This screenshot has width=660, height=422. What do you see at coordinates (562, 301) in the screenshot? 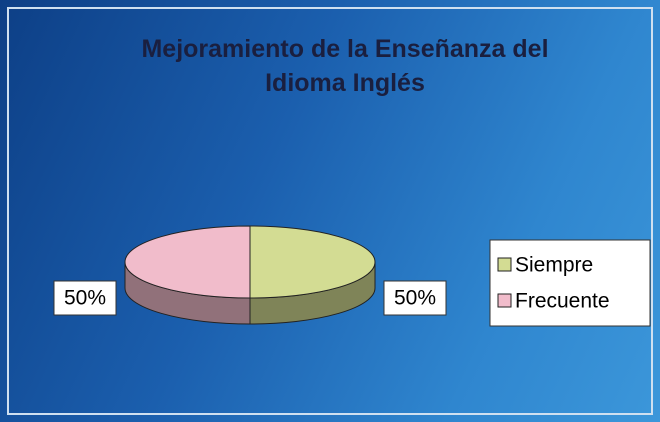
I see `legend-label: Frecuente` at bounding box center [562, 301].